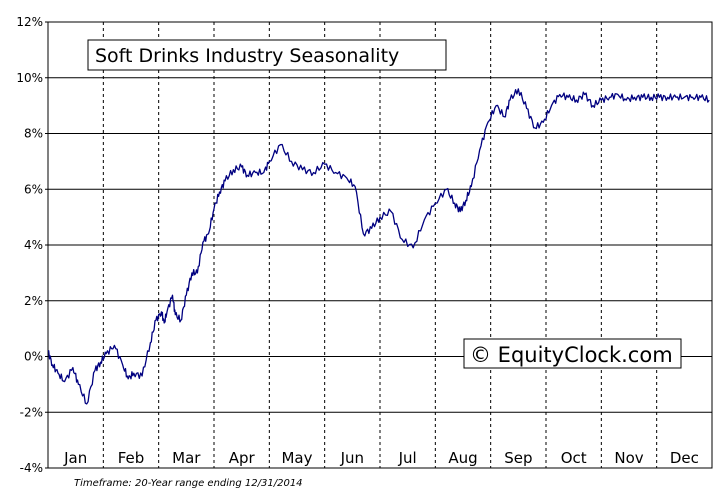 The height and width of the screenshot is (492, 720). What do you see at coordinates (296, 458) in the screenshot?
I see `x-tick-label: May` at bounding box center [296, 458].